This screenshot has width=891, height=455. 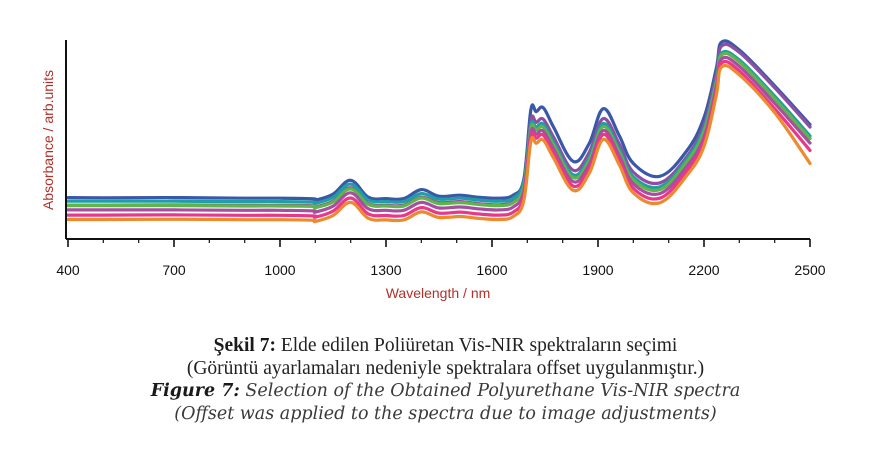 I want to click on x-axis-title: Wavelength / nm, so click(x=438, y=293).